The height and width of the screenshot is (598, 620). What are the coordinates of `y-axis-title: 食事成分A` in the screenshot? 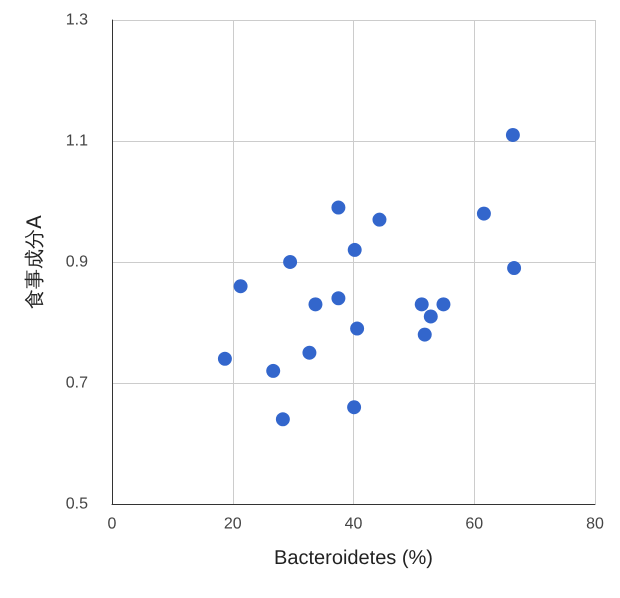 It's located at (34, 261).